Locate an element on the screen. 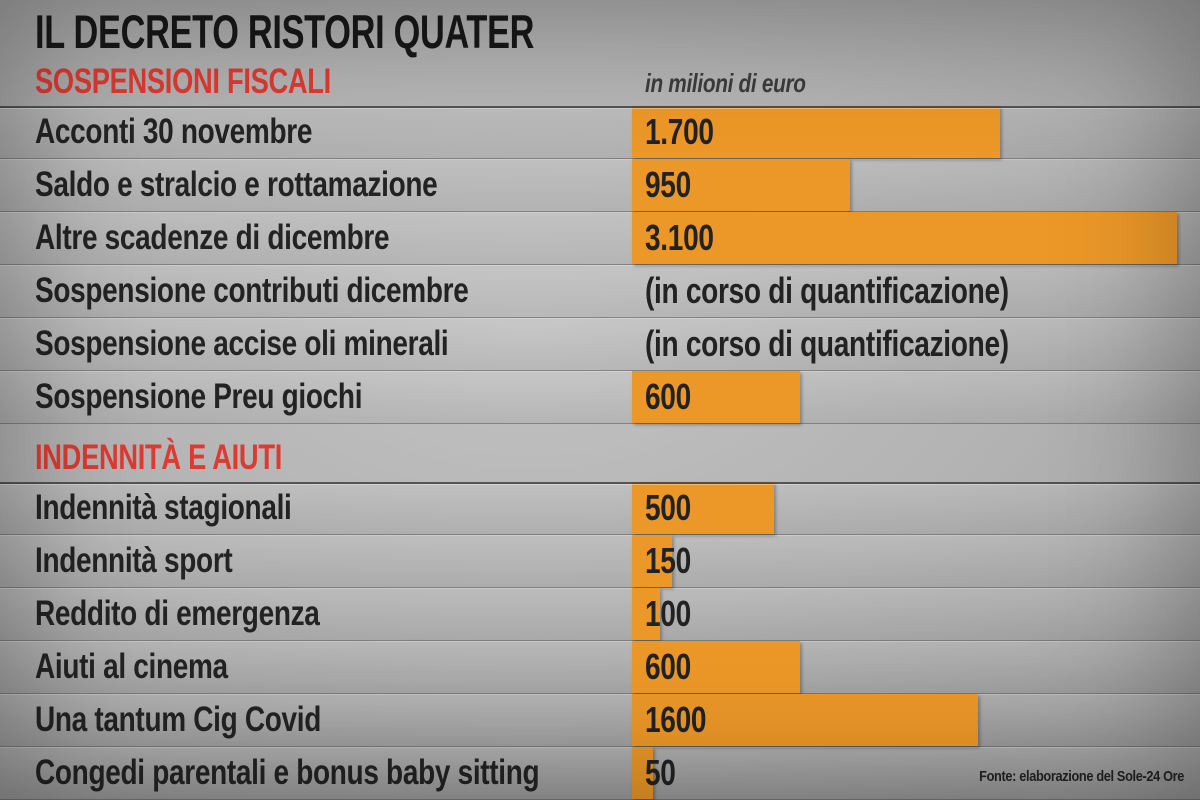 The width and height of the screenshot is (1200, 800). row-label: Reddito di emergenza is located at coordinates (213, 614).